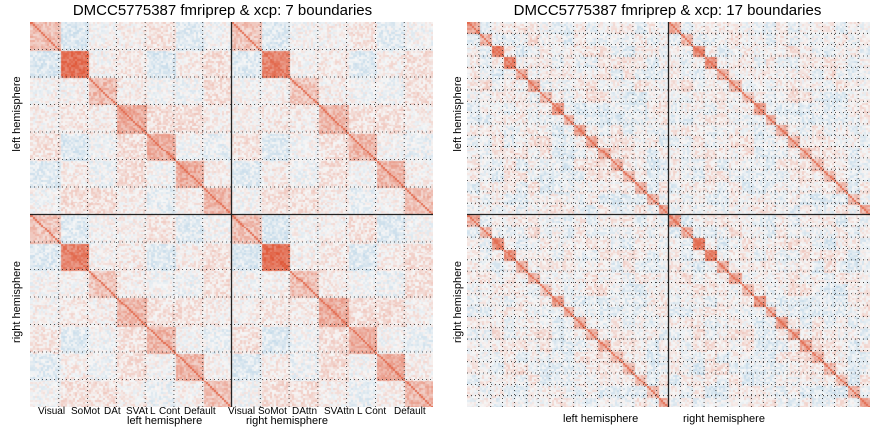 The image size is (890, 433). What do you see at coordinates (153, 411) in the screenshot?
I see `net-label-limbic-l: L` at bounding box center [153, 411].